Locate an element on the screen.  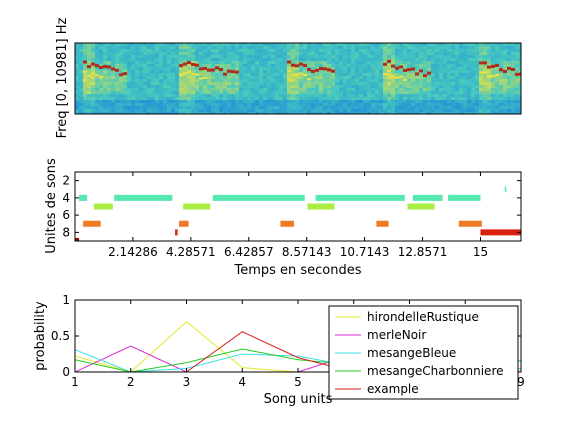
probability-xtick-label: 4 is located at coordinates (242, 382).